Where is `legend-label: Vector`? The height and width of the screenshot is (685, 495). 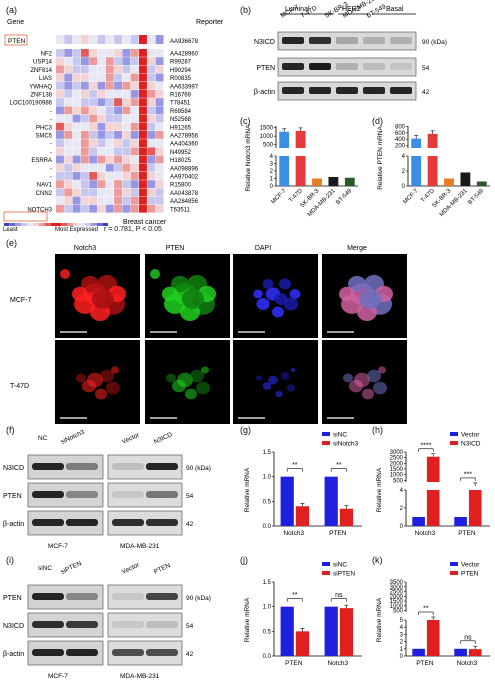
legend-label: Vector is located at coordinates (470, 435).